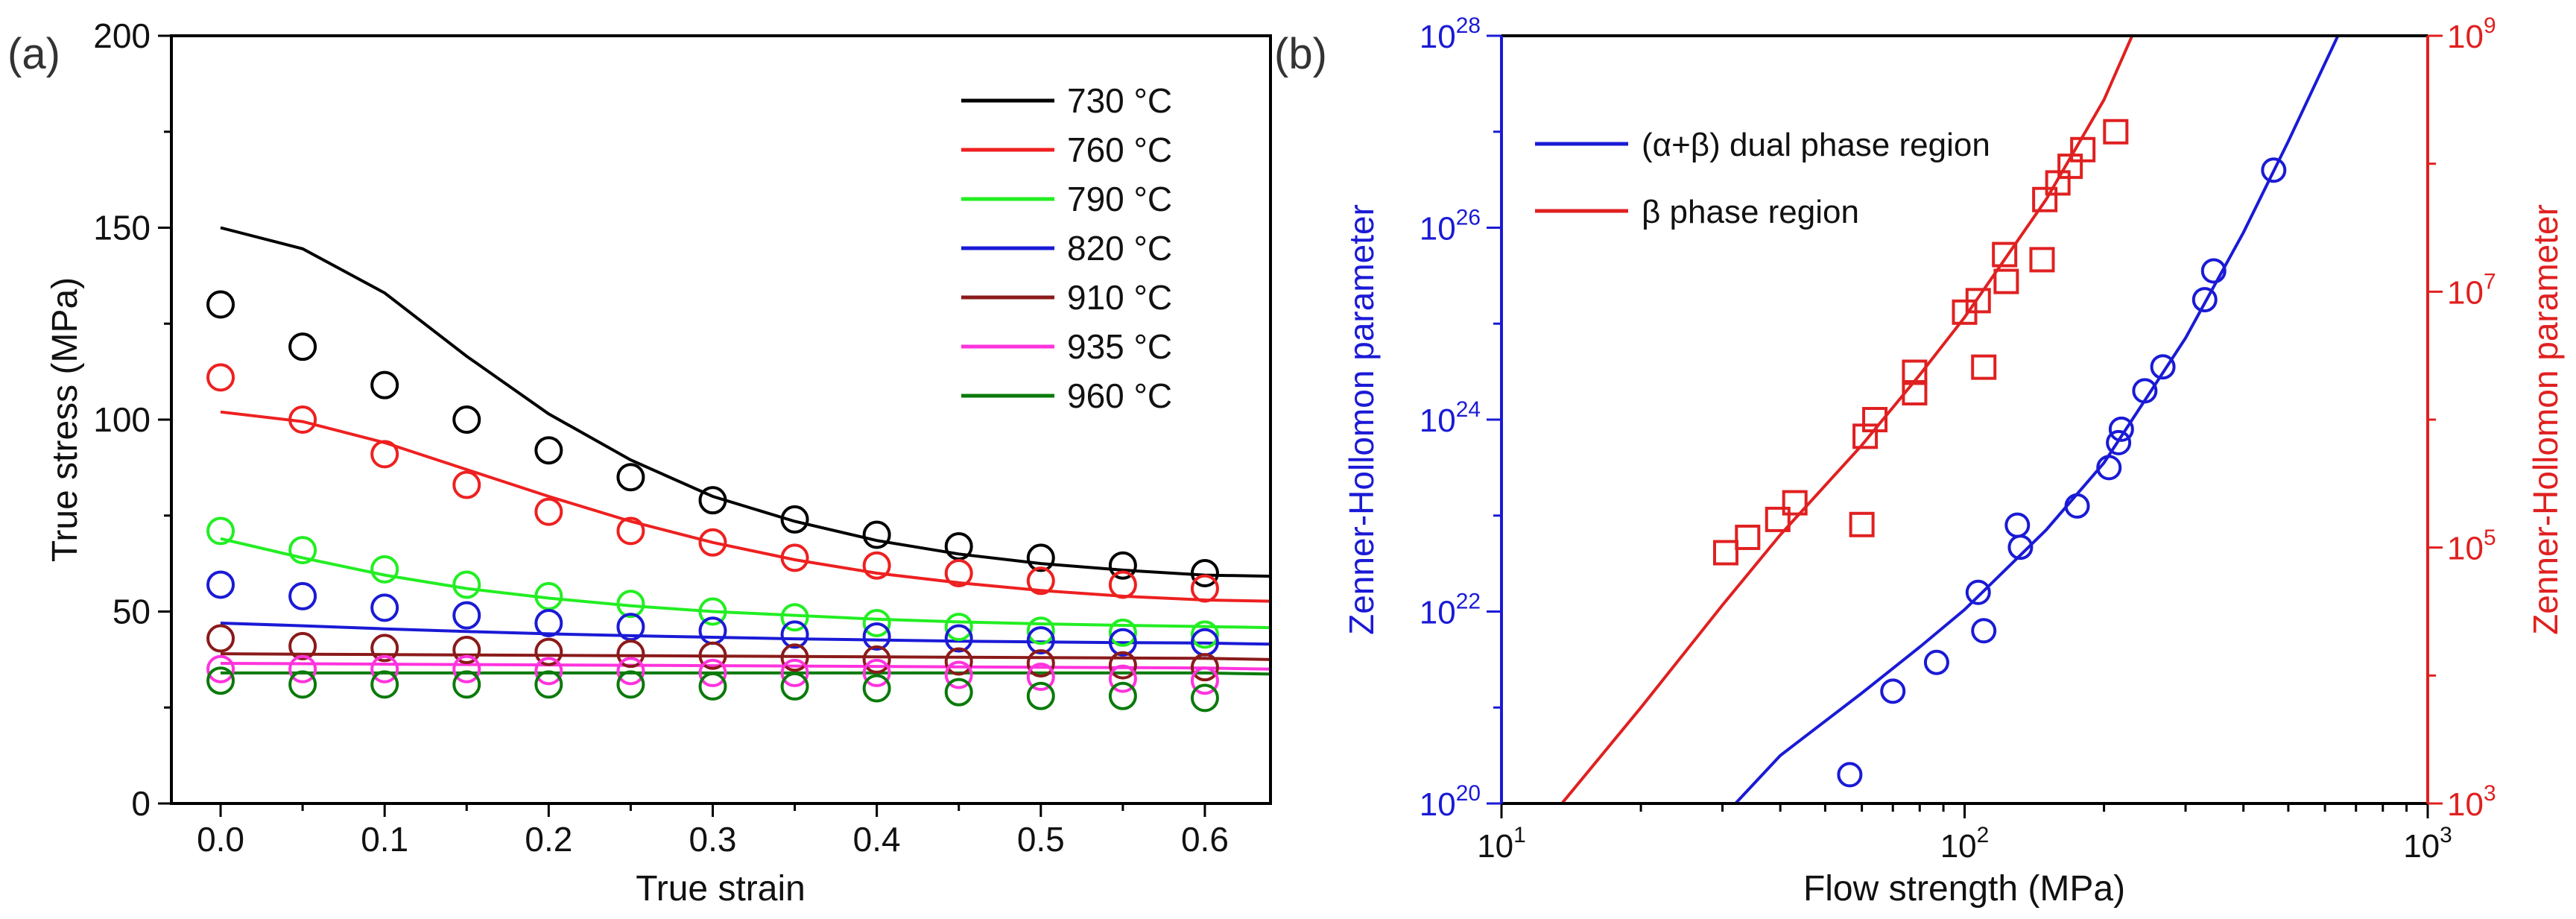  I want to click on panel-b-label: (b), so click(1300, 54).